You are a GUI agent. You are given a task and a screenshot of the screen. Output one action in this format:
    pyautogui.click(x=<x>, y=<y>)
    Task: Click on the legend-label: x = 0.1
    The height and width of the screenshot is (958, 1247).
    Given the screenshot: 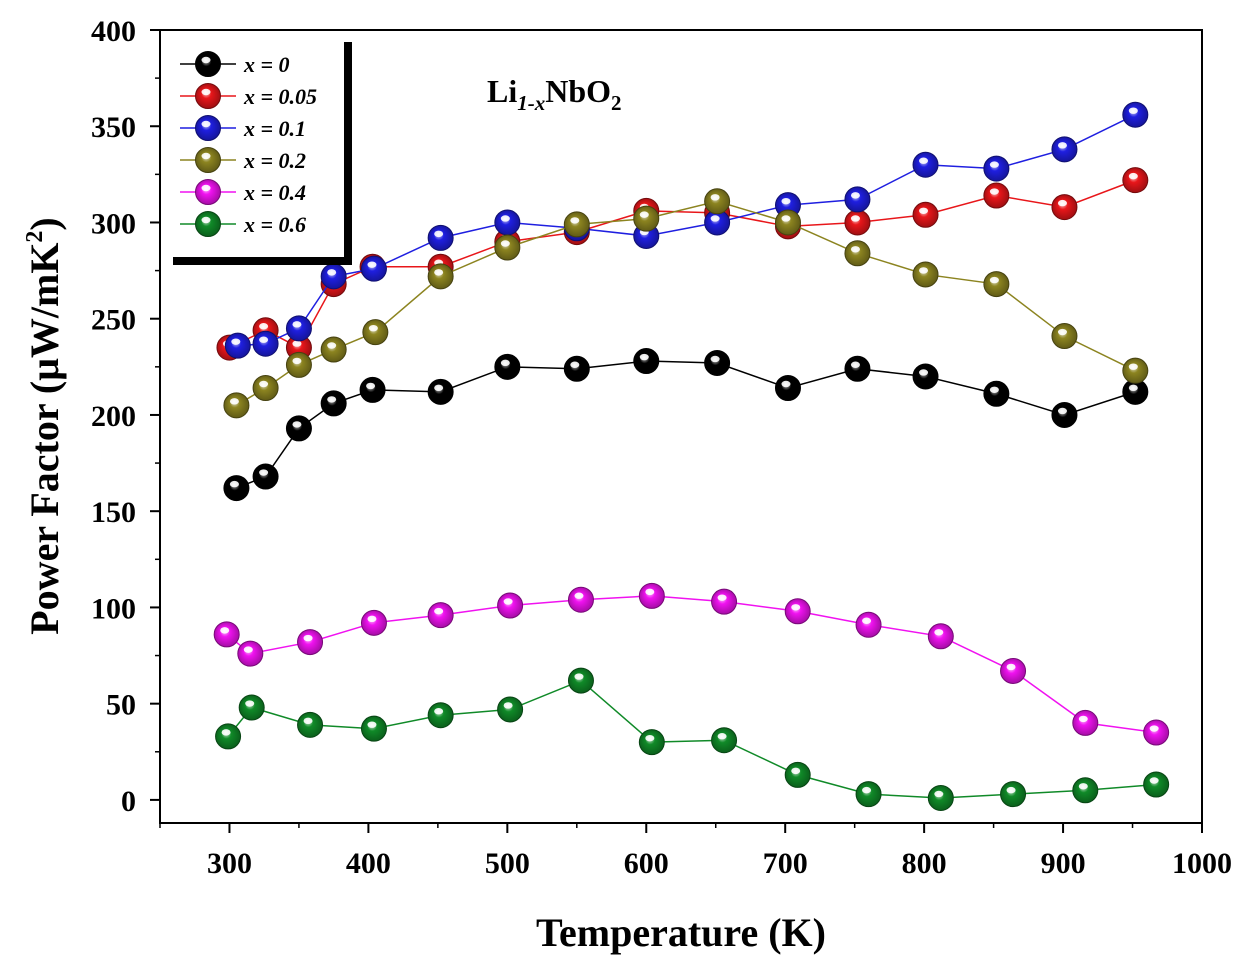 What is the action you would take?
    pyautogui.click(x=274, y=128)
    